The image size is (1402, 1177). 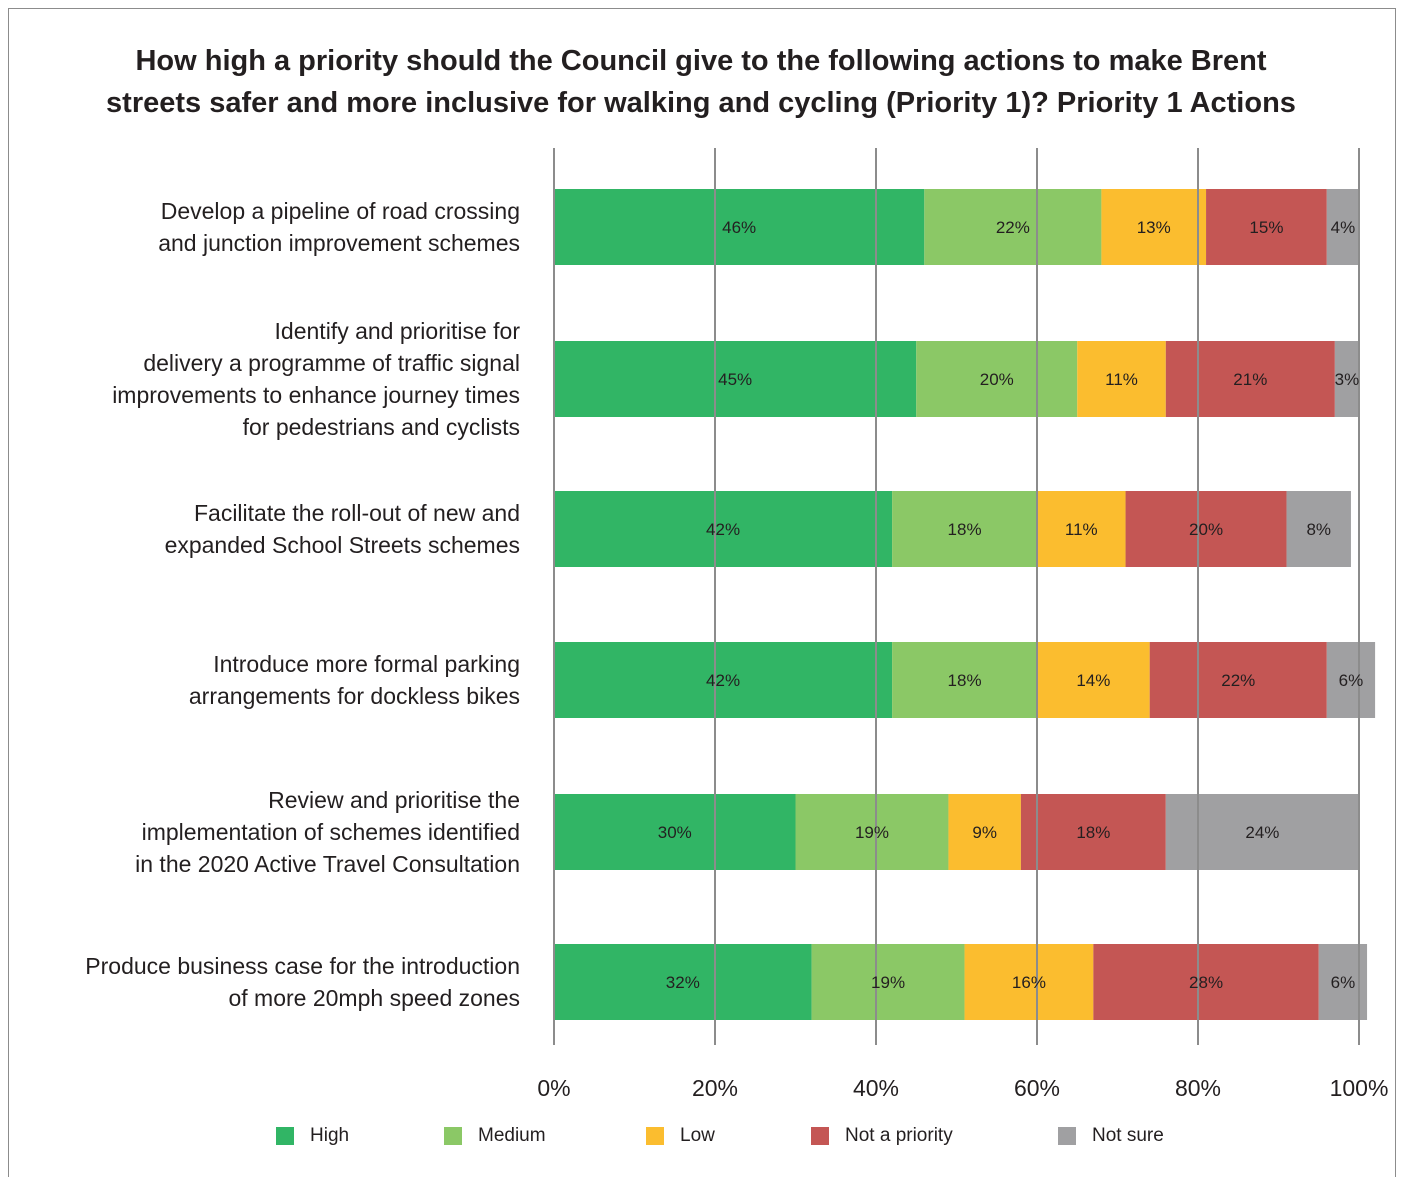 What do you see at coordinates (876, 1088) in the screenshot?
I see `x-tick-label: 40%` at bounding box center [876, 1088].